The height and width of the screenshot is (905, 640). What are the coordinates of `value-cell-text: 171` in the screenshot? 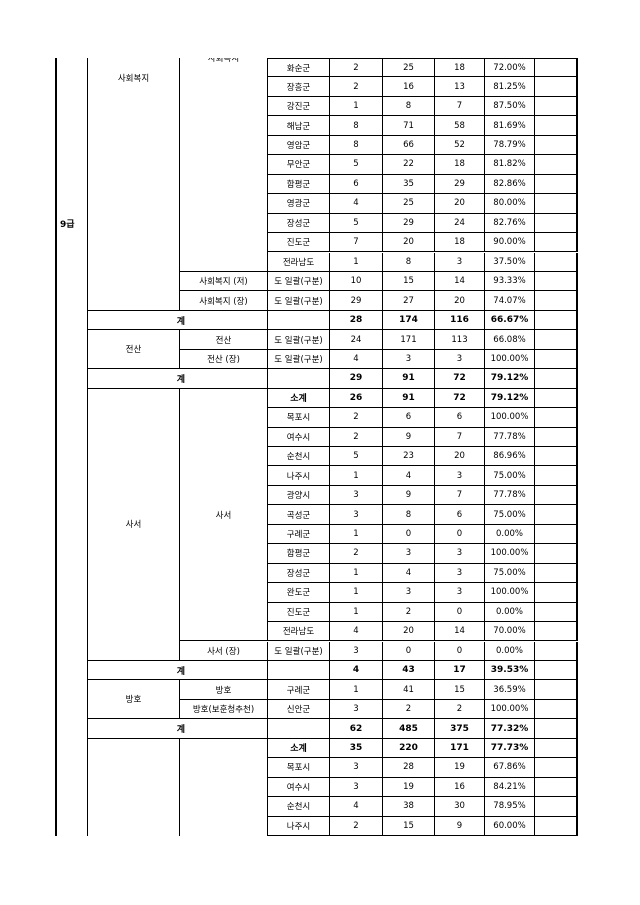 It's located at (408, 339).